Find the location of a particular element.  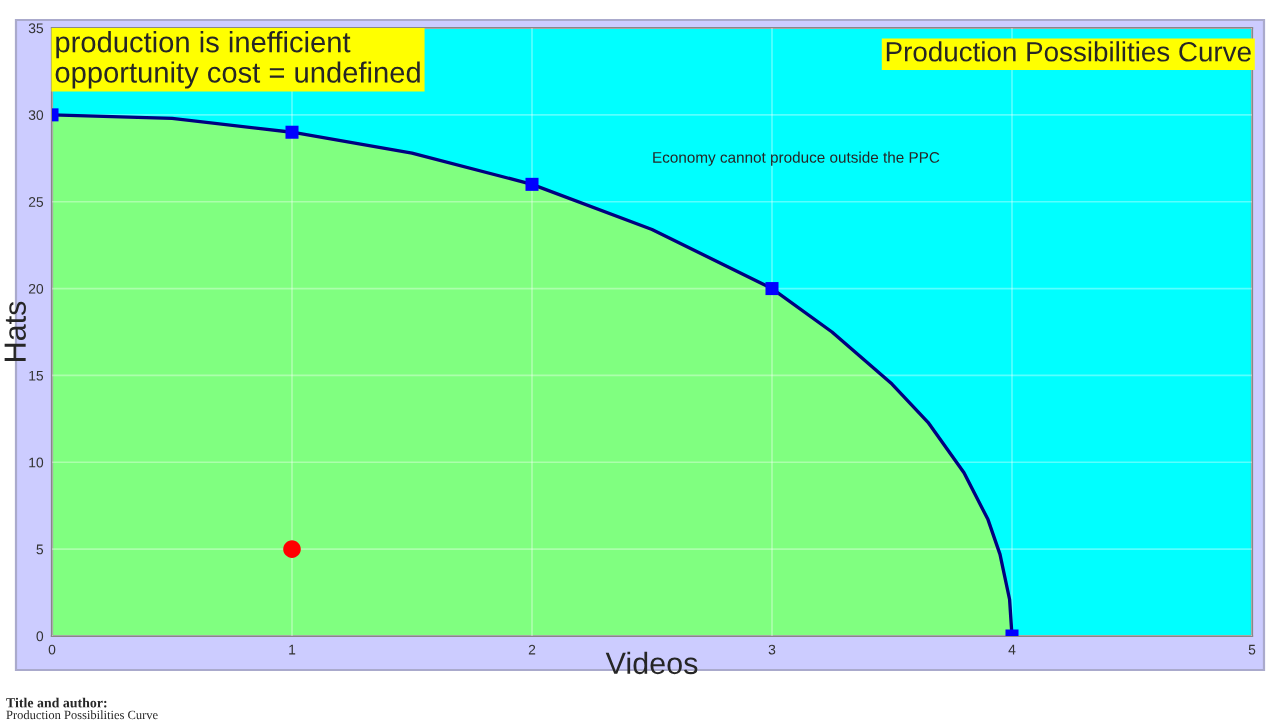

y-axis-title: Hats is located at coordinates (15, 331).